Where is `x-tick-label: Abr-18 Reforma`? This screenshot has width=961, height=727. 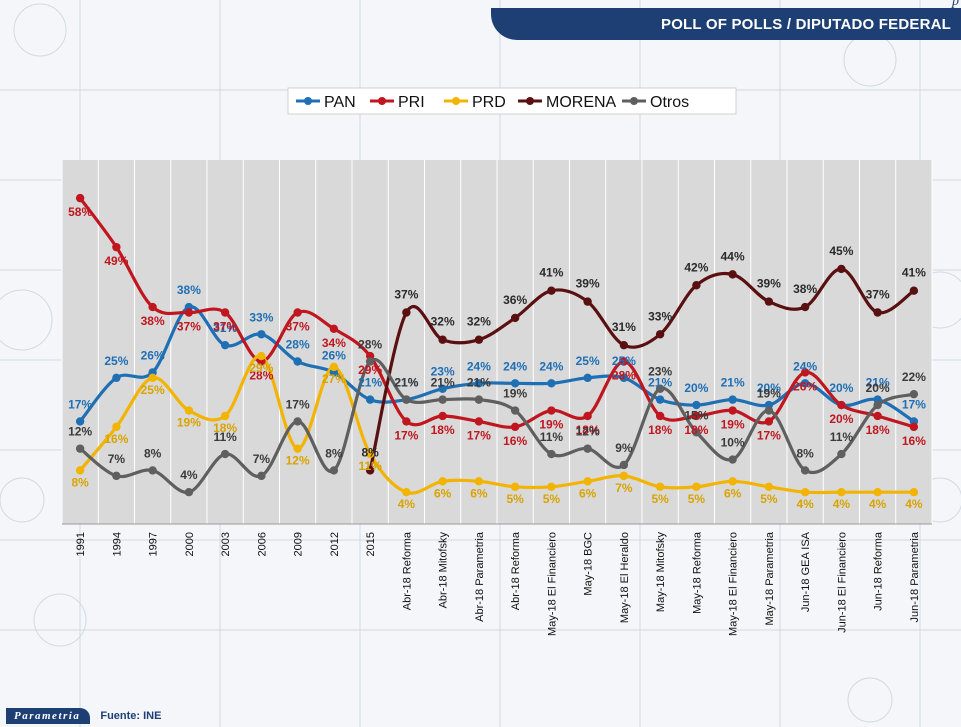 x-tick-label: Abr-18 Reforma is located at coordinates (516, 570).